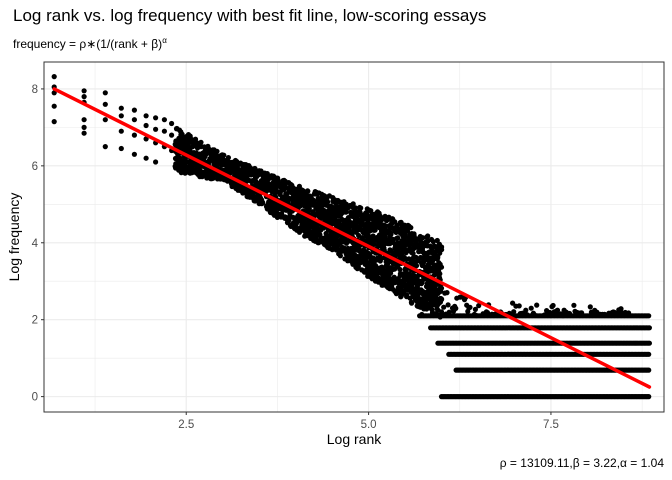 This screenshot has width=672, height=480. I want to click on y-axis-ticks: 0 2 4 6 8, so click(38, 244).